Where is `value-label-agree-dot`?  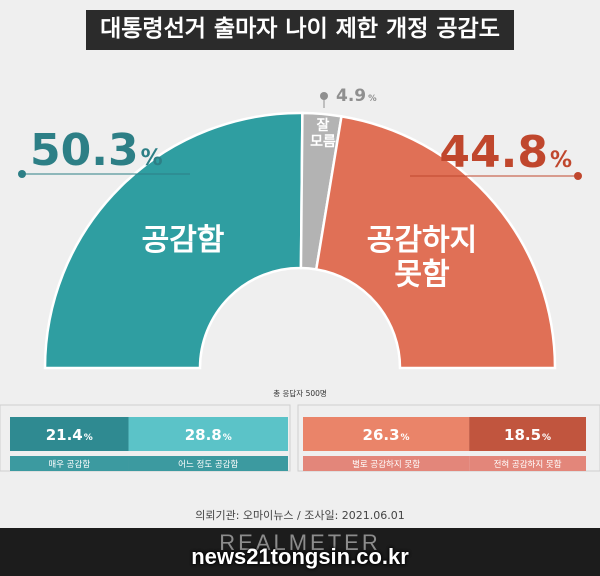 value-label-agree-dot is located at coordinates (22, 174).